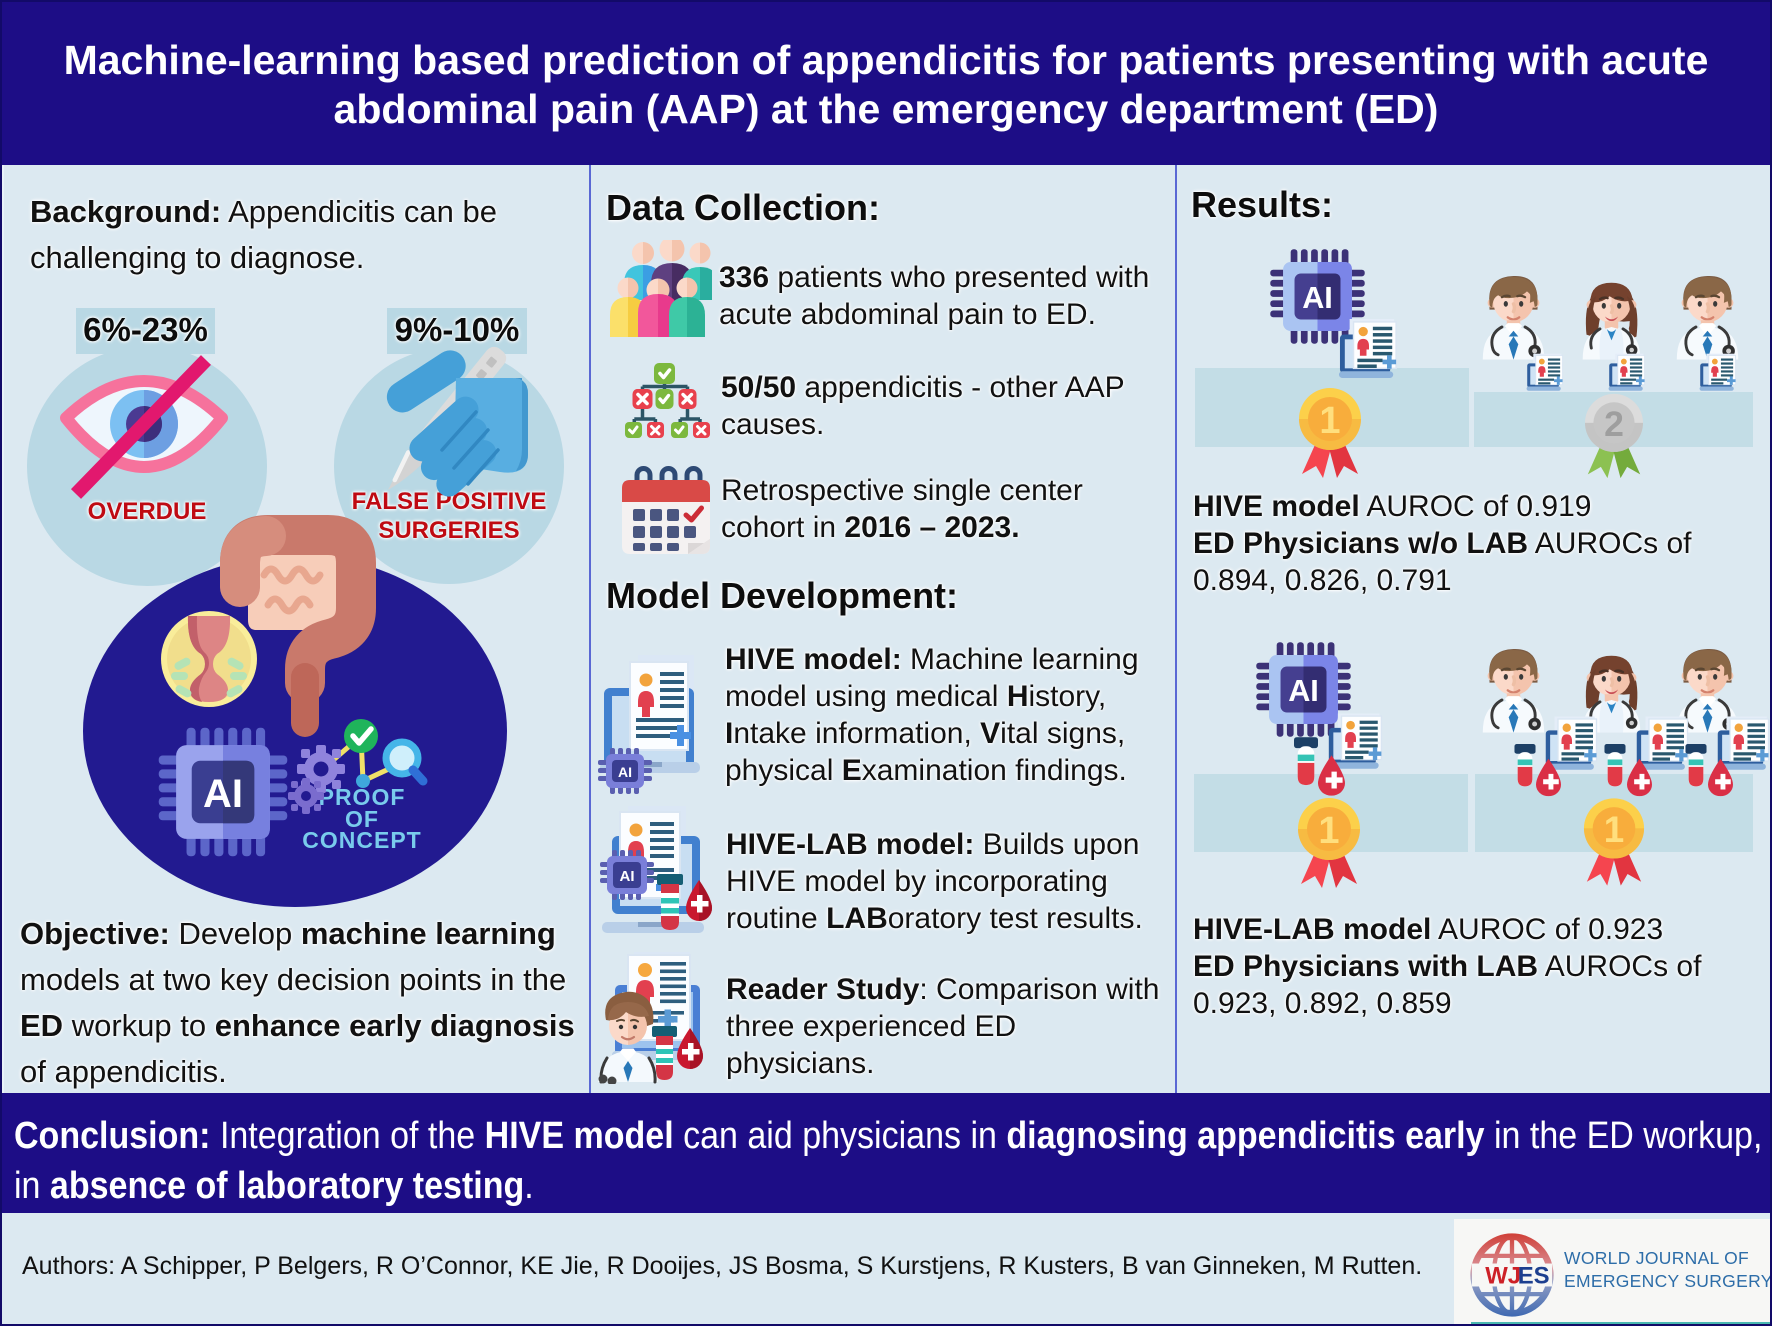  I want to click on svg-text: 2, so click(1614, 424).